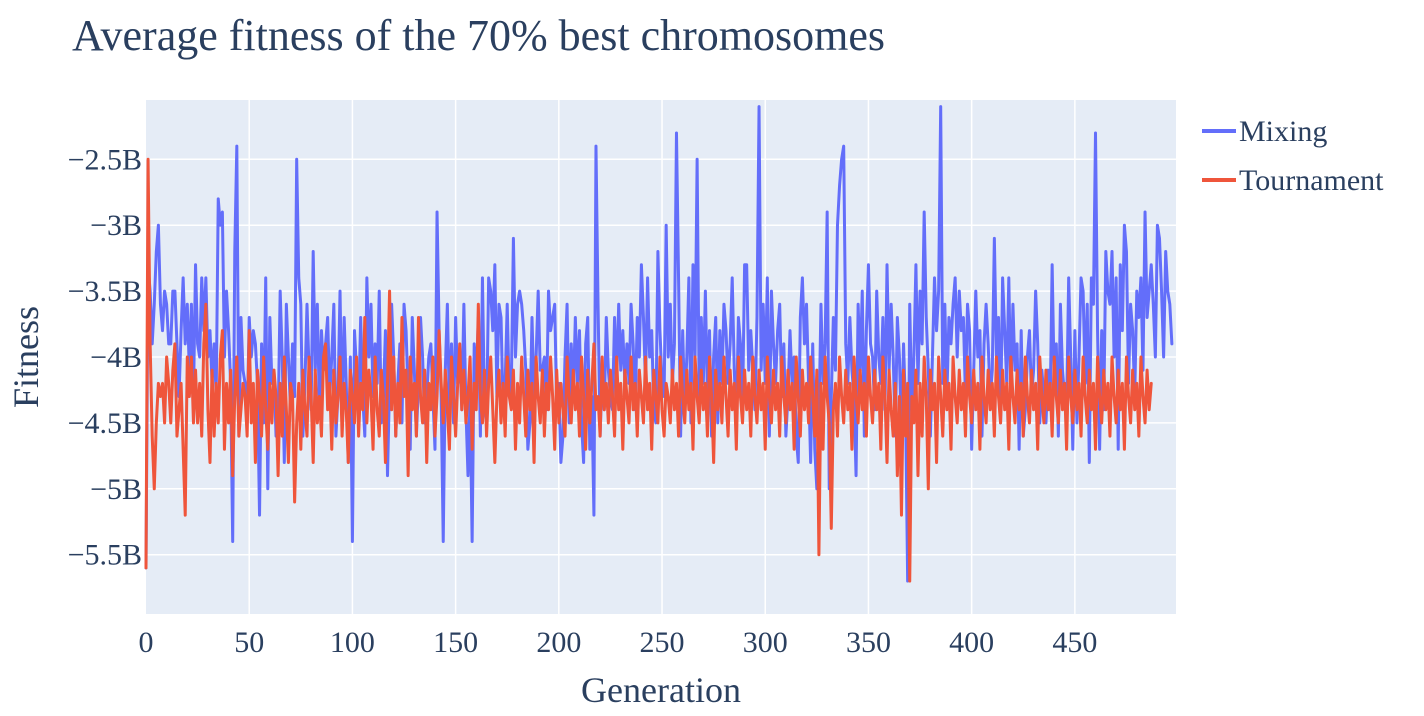  Describe the element at coordinates (1074, 642) in the screenshot. I see `x-tick-label: 450` at that location.